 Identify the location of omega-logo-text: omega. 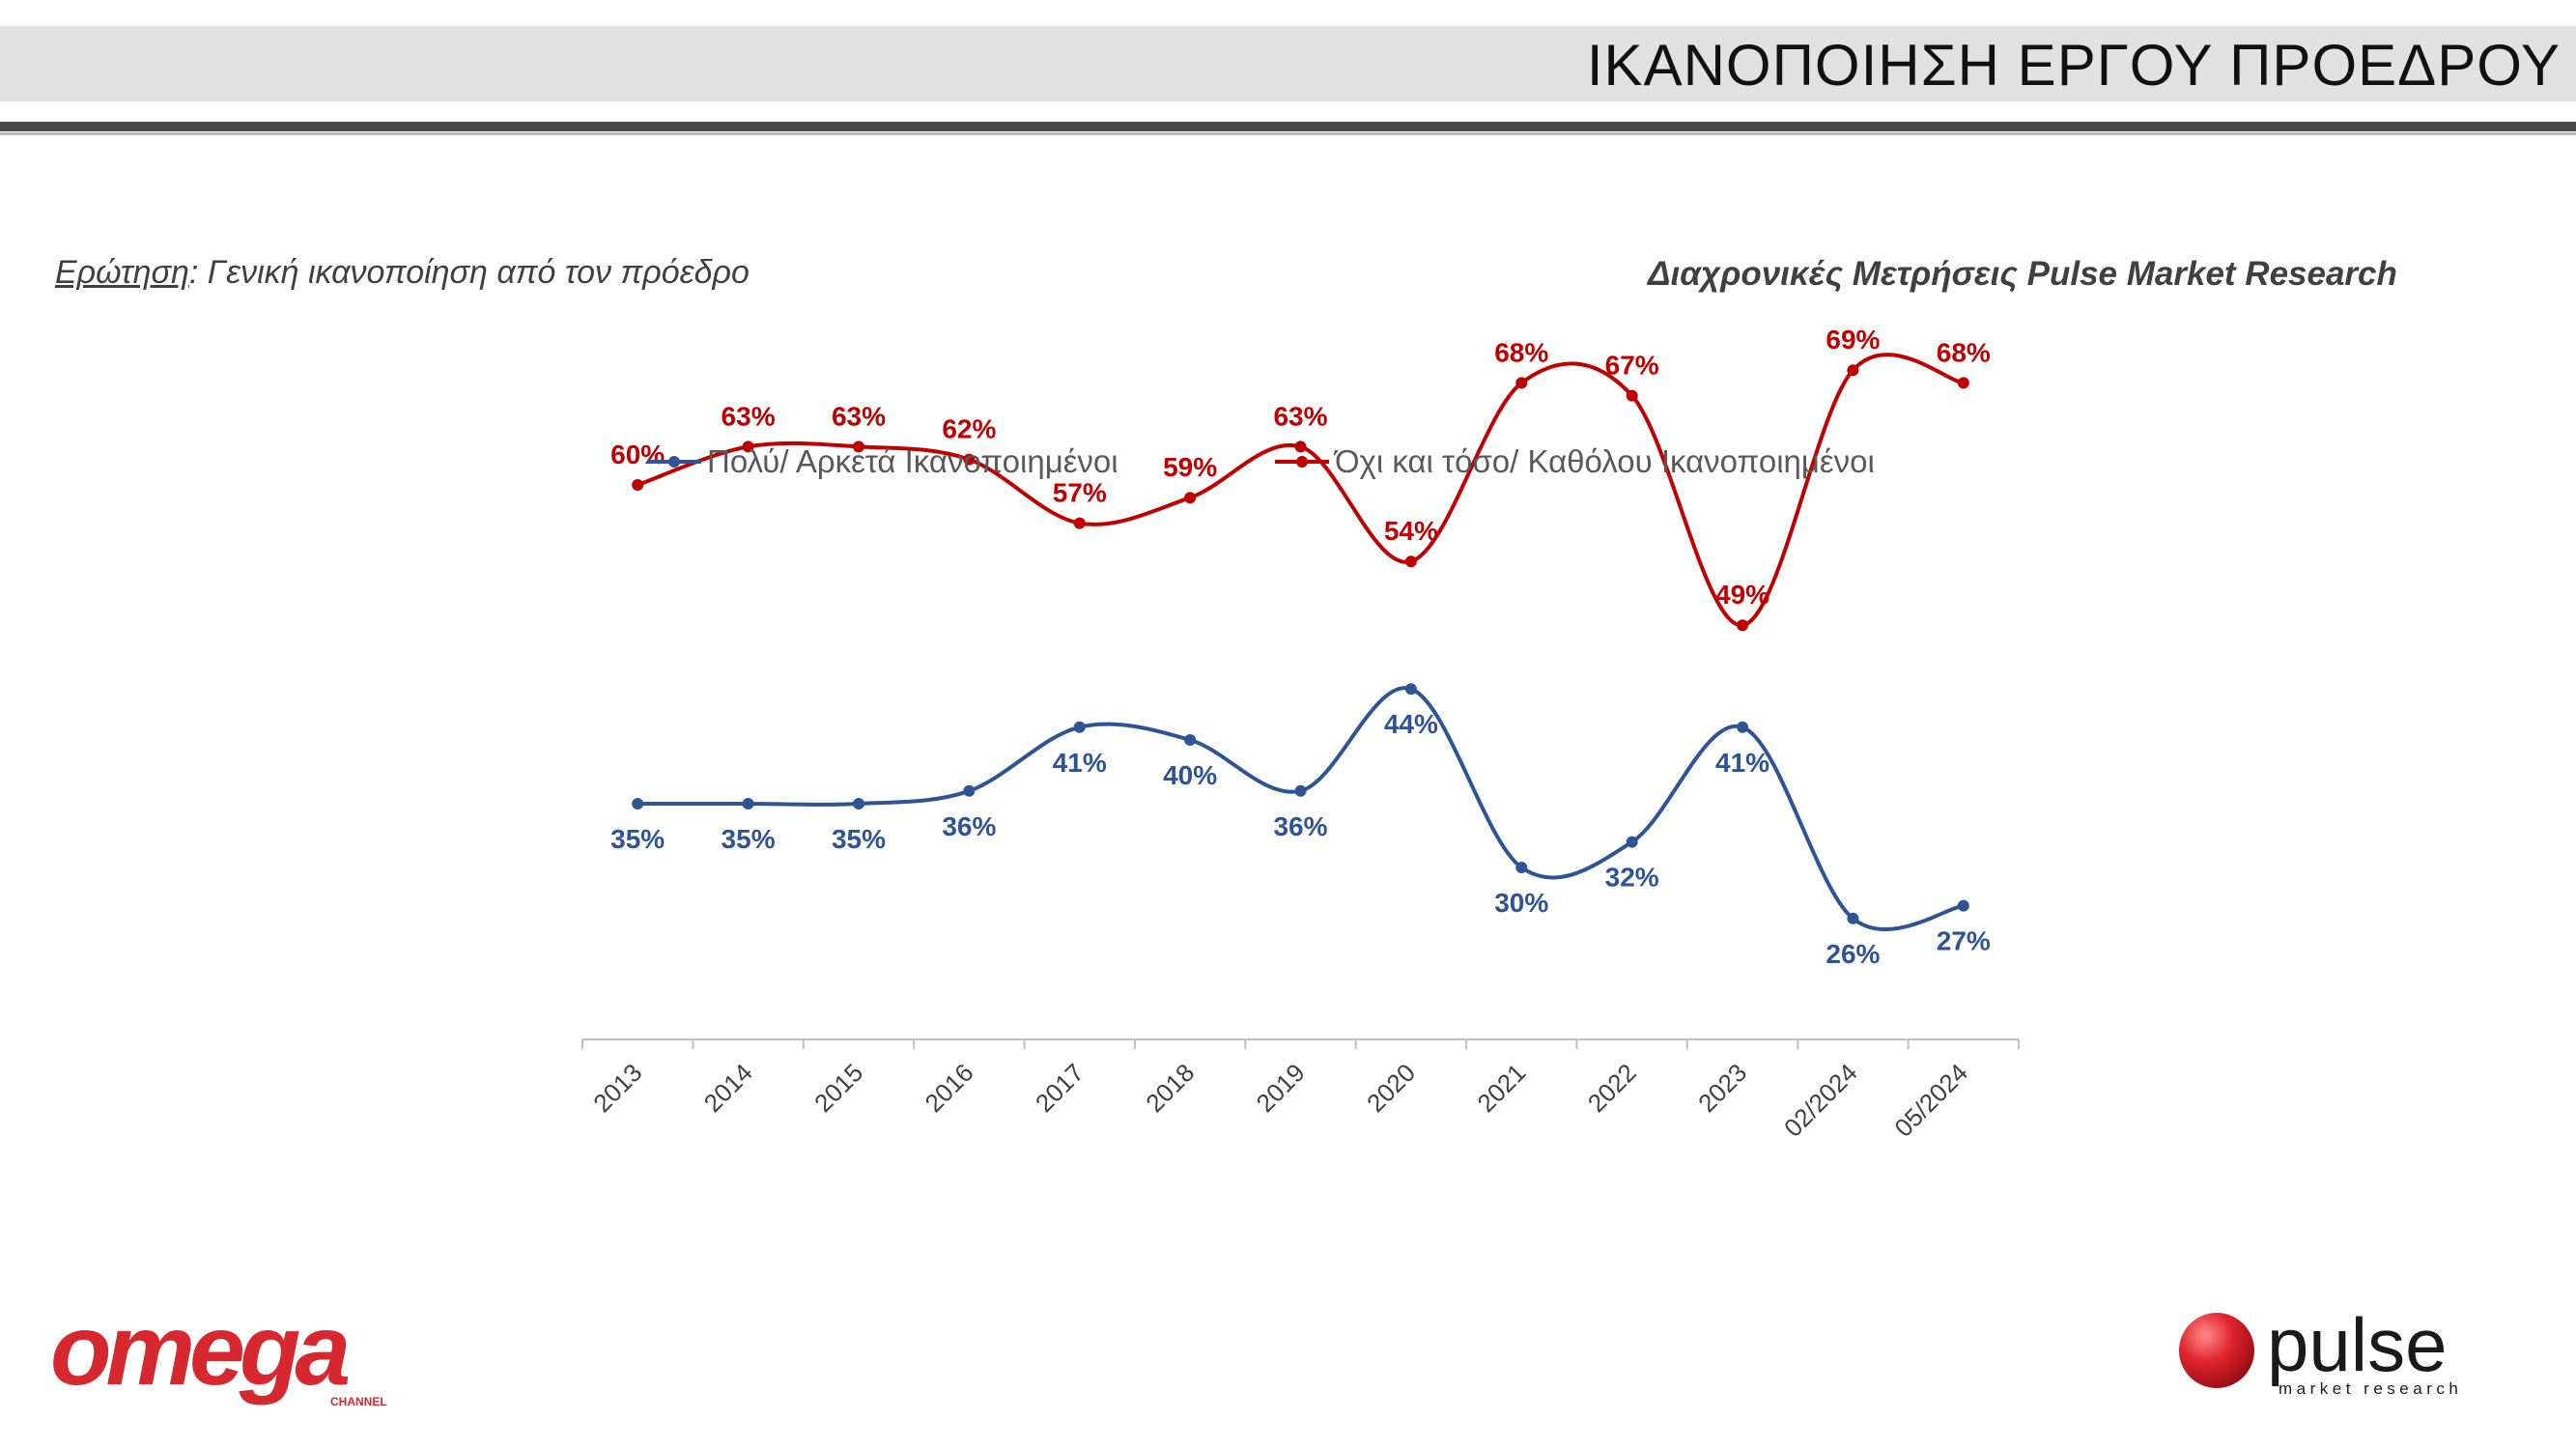
(199, 1357).